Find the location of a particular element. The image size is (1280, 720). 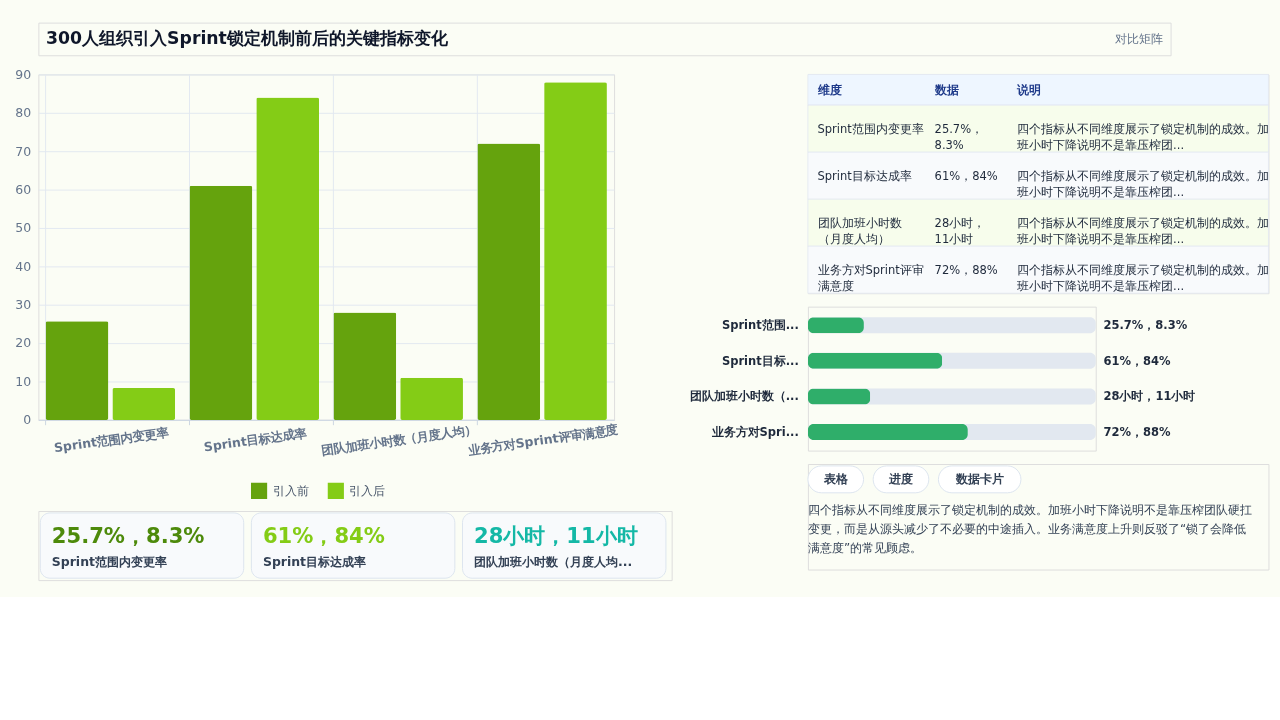

text: 对比矩阵 is located at coordinates (1138, 38).